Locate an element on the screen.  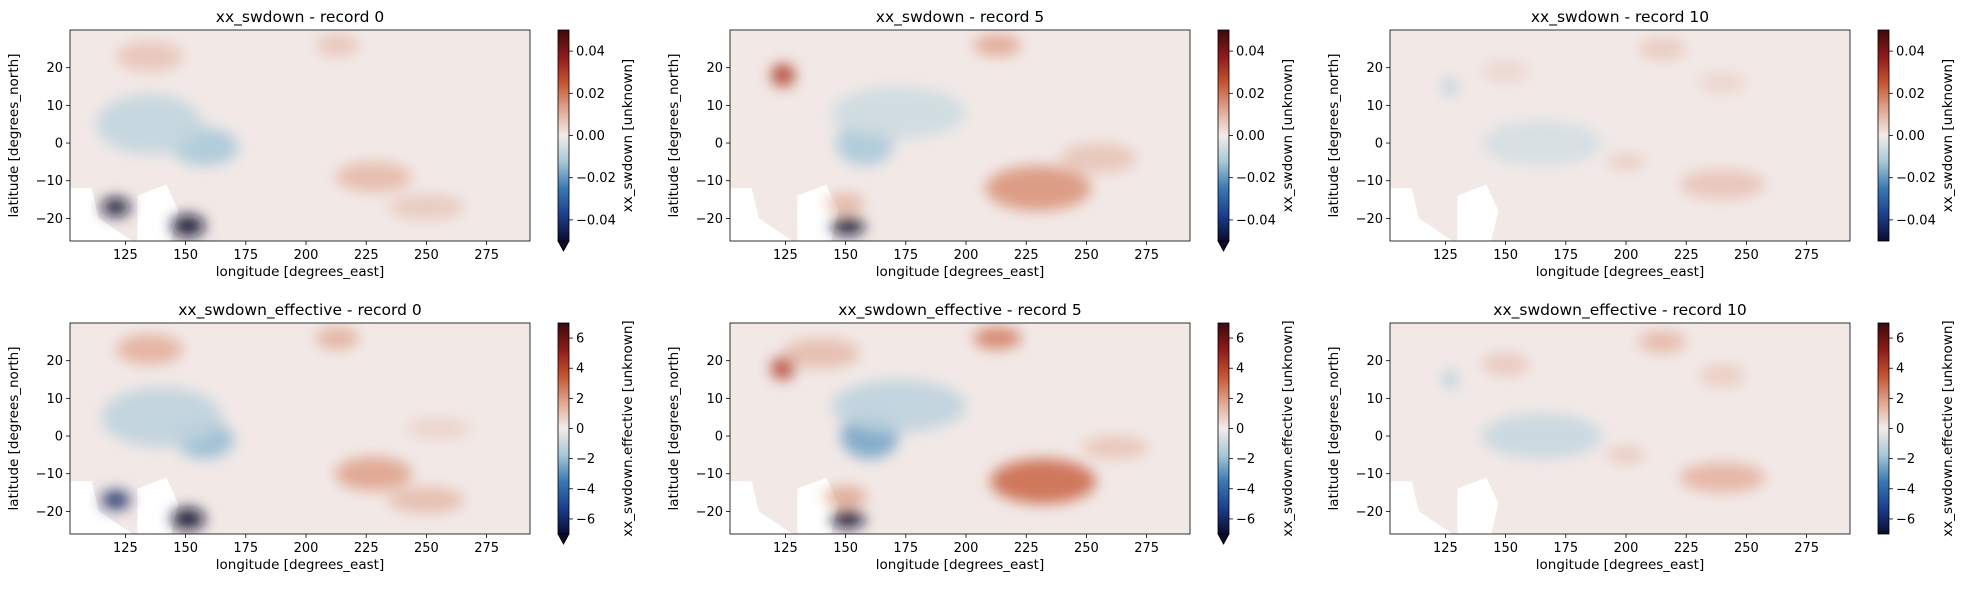
x-axis-label: longitude [degrees_east] is located at coordinates (1620, 272).